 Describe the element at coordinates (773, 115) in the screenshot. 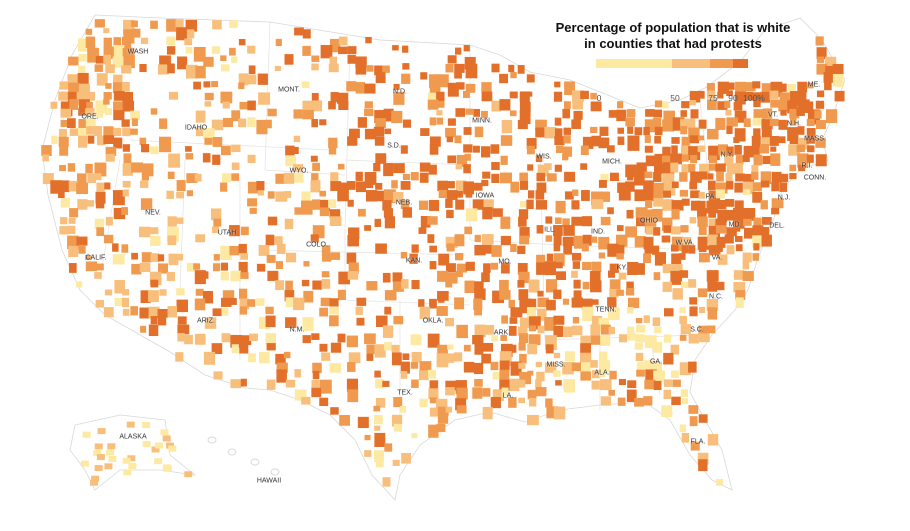

I see `state-label: VT.` at that location.